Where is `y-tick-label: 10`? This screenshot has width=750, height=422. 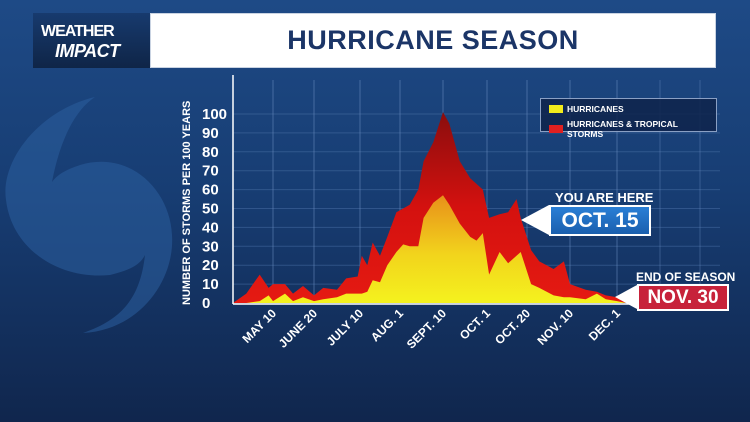 y-tick-label: 10 is located at coordinates (210, 284).